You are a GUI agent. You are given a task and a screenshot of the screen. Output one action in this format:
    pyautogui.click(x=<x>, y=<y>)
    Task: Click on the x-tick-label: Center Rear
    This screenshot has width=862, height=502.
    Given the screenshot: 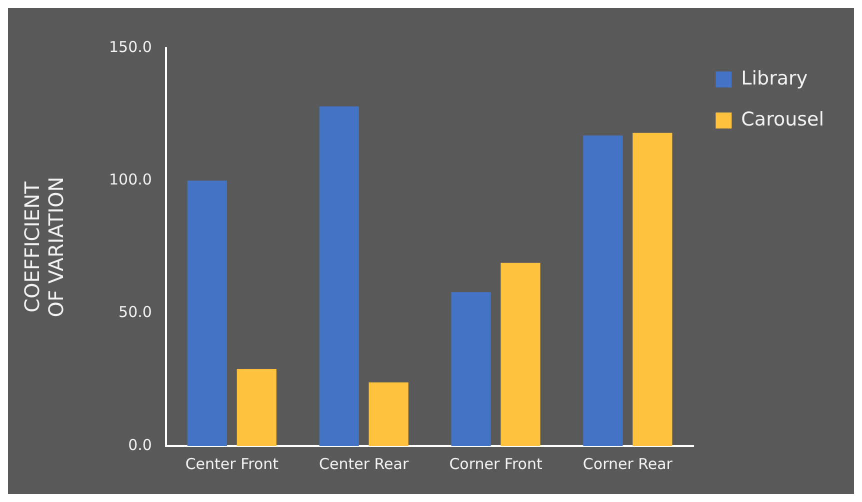 What is the action you would take?
    pyautogui.click(x=364, y=463)
    